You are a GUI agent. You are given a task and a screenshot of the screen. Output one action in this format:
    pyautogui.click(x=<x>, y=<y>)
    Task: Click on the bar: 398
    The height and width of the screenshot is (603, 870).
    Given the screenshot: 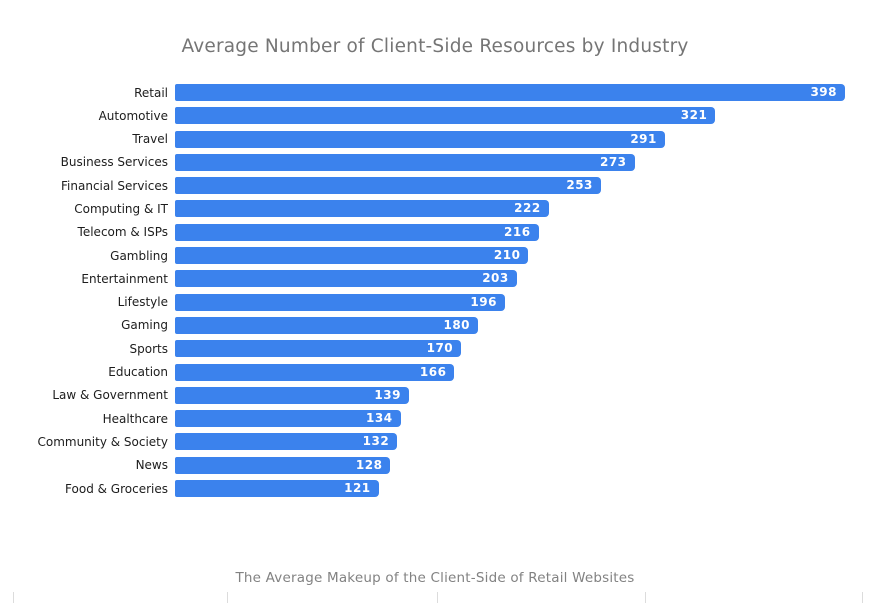 What is the action you would take?
    pyautogui.click(x=510, y=92)
    